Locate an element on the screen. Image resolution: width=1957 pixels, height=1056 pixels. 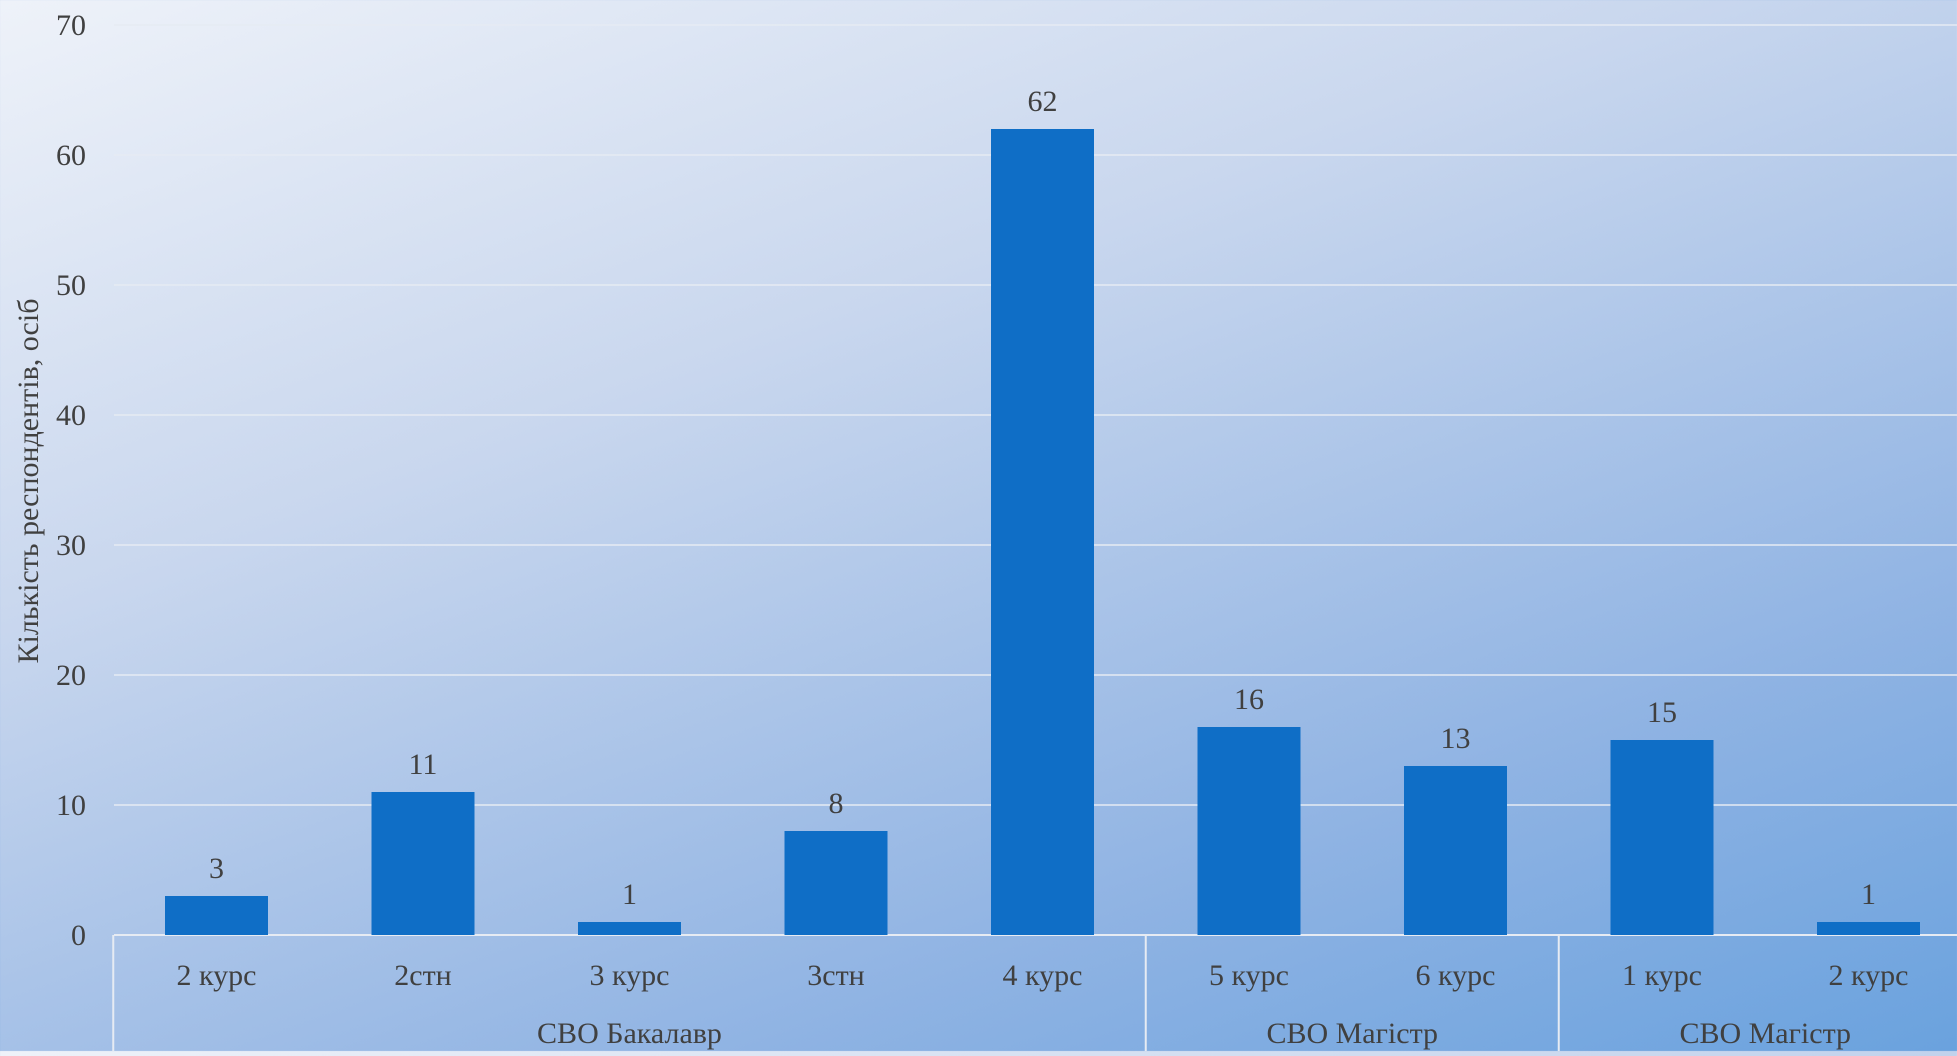
x-category-label: 3 курс is located at coordinates (630, 975).